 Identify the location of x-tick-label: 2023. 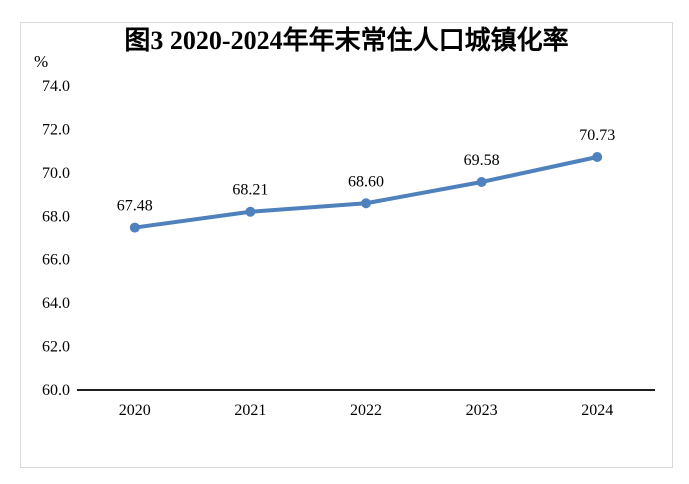
(482, 410).